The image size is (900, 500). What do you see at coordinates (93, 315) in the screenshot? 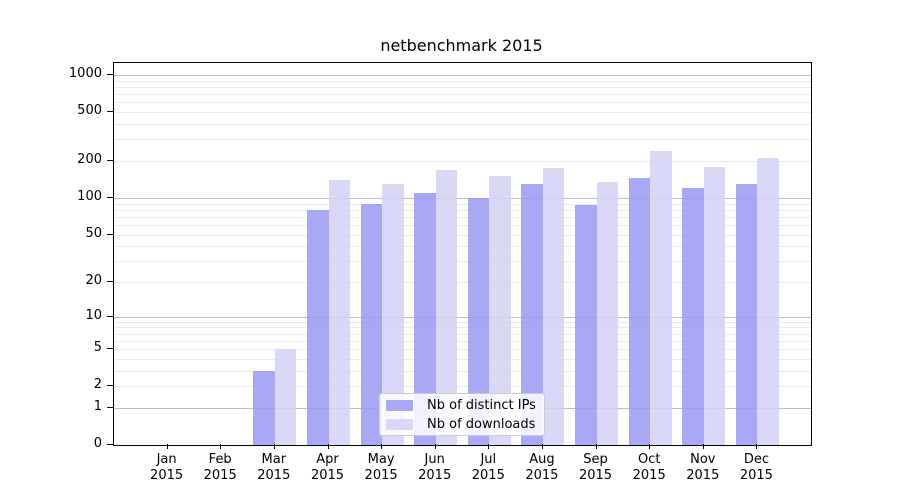
I see `y-tick-label: 10` at bounding box center [93, 315].